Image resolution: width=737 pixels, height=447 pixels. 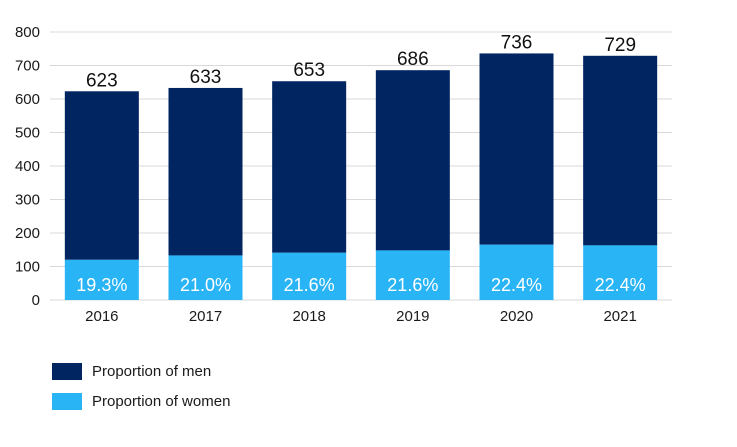 I want to click on women-share-label-2021: 22.4%, so click(x=620, y=285).